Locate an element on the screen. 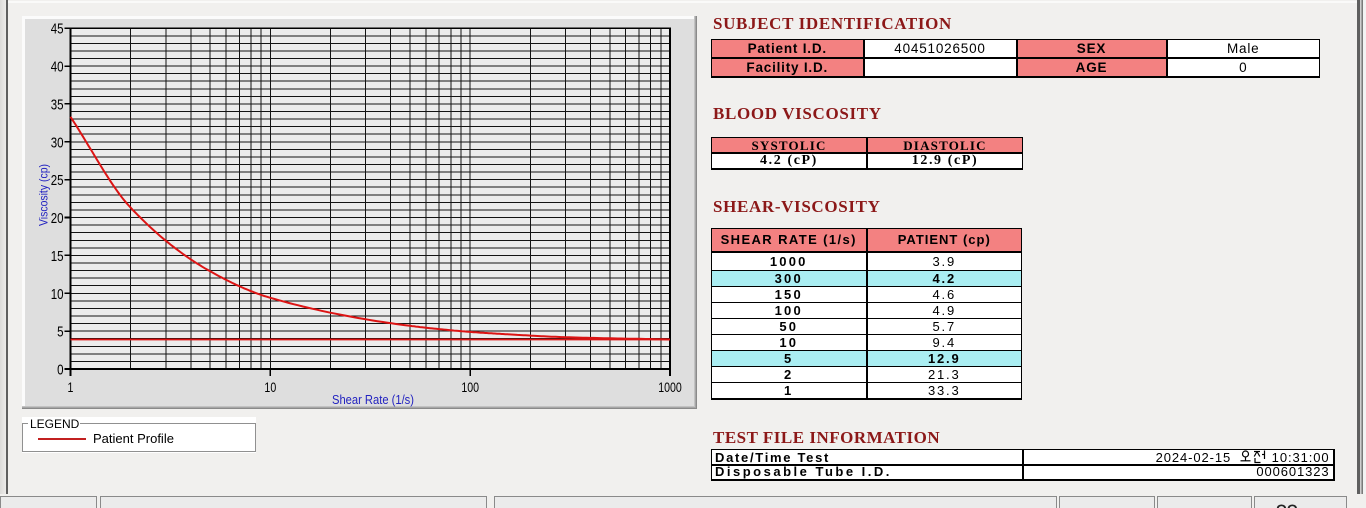 The height and width of the screenshot is (508, 1366). svg-text: 20 is located at coordinates (57, 218).